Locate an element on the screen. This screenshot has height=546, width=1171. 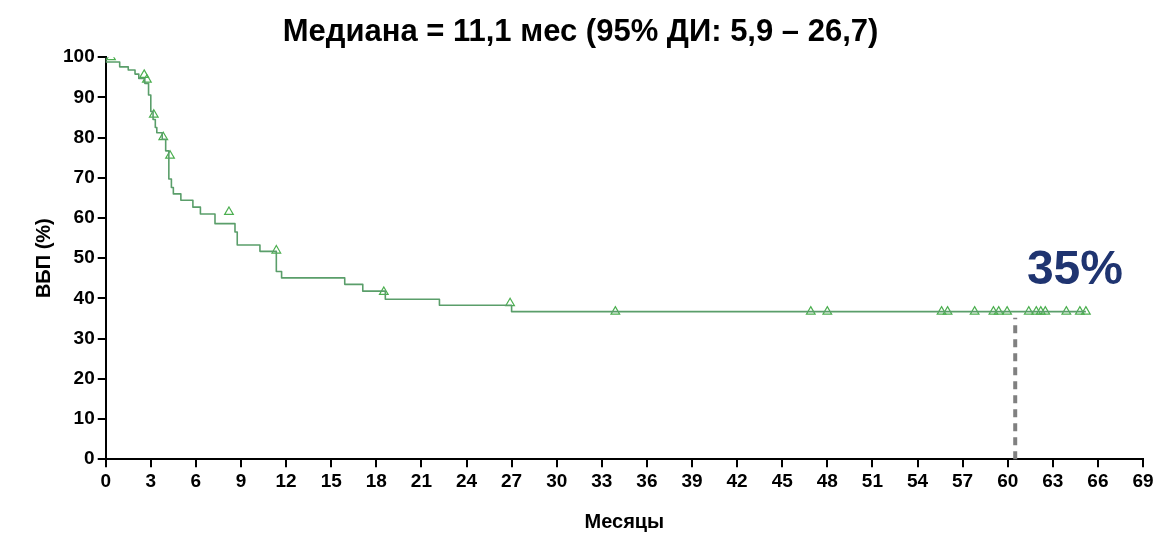
y-axis-title: ВБП (%) is located at coordinates (42, 258).